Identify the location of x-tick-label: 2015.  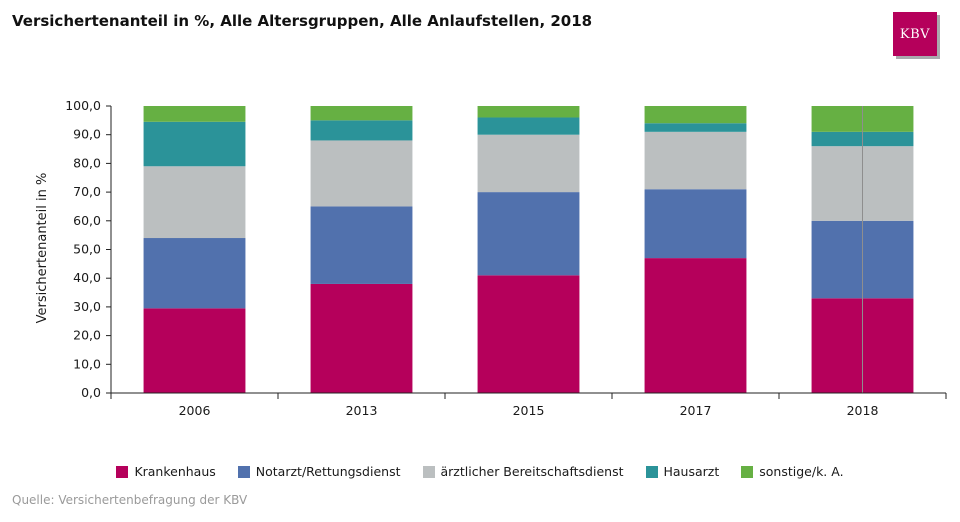
(529, 410).